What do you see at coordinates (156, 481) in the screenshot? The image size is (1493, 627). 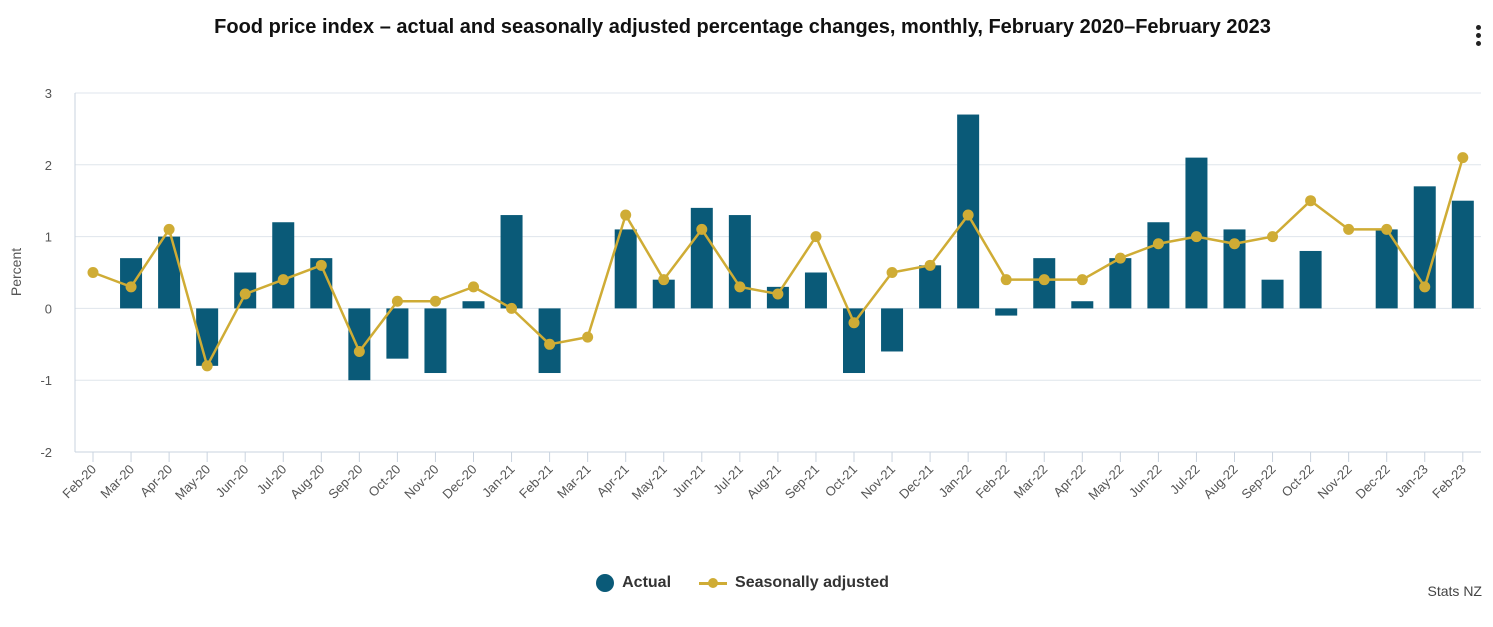 I see `x-tick-label: Apr-20` at bounding box center [156, 481].